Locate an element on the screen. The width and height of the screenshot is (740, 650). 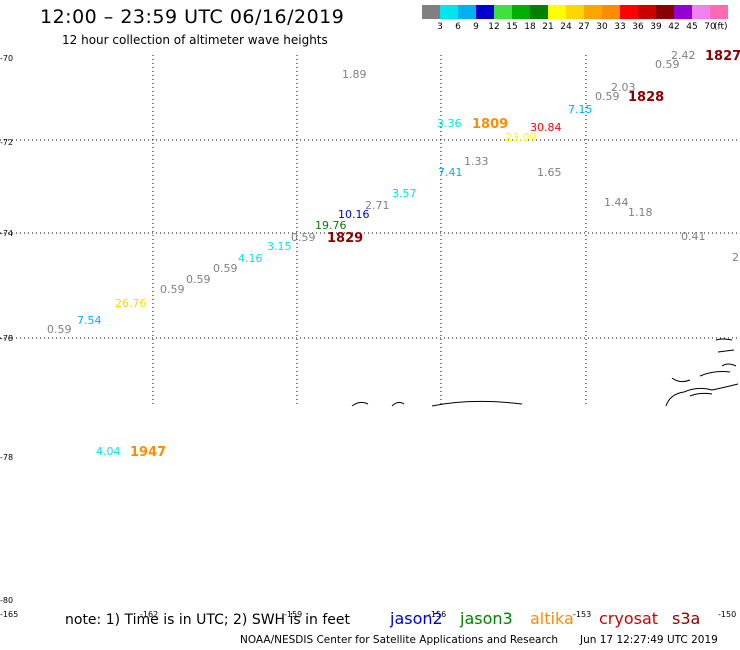
legend-label: 33 is located at coordinates (620, 27).